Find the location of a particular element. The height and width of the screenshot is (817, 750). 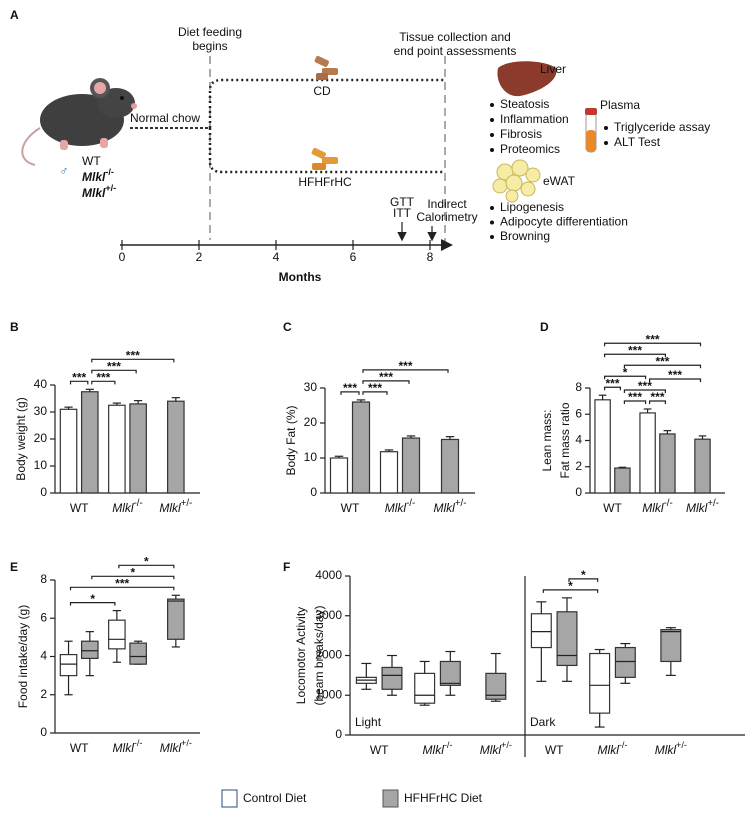

y-axis-label: Body Fat (%) is located at coordinates (291, 440).